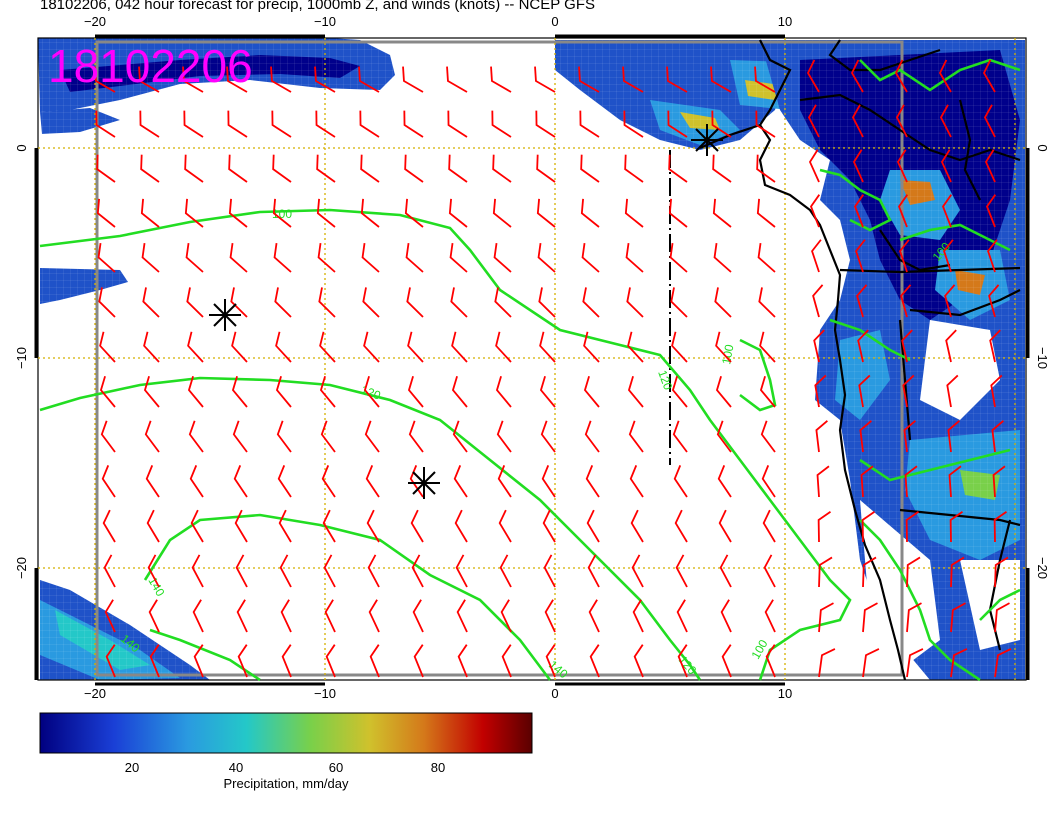 The height and width of the screenshot is (816, 1056). Describe the element at coordinates (785, 21) in the screenshot. I see `top-lon-label: 10` at that location.